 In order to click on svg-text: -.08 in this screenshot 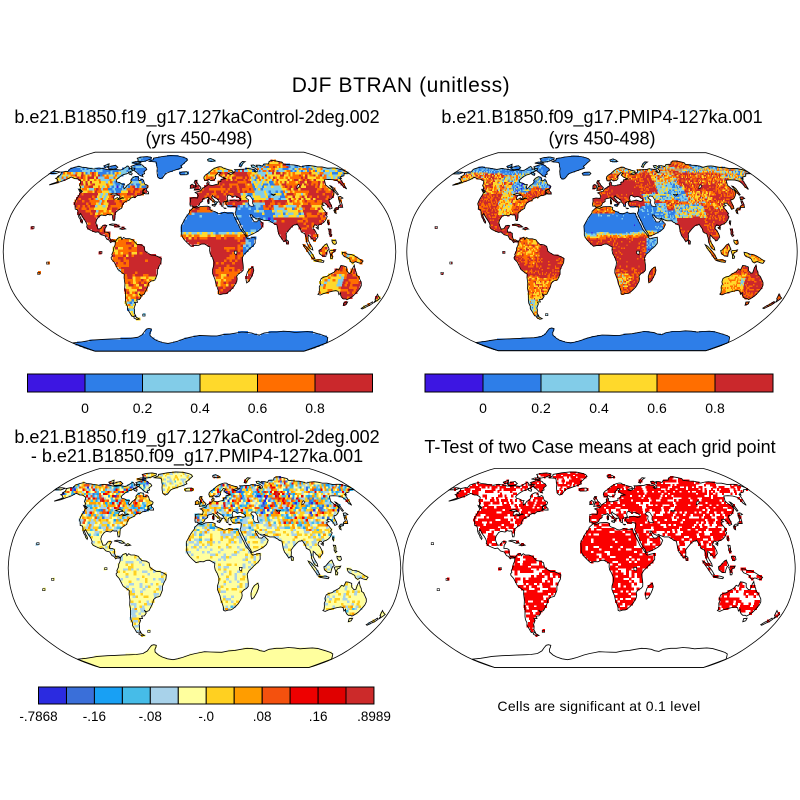, I will do `click(150, 716)`.